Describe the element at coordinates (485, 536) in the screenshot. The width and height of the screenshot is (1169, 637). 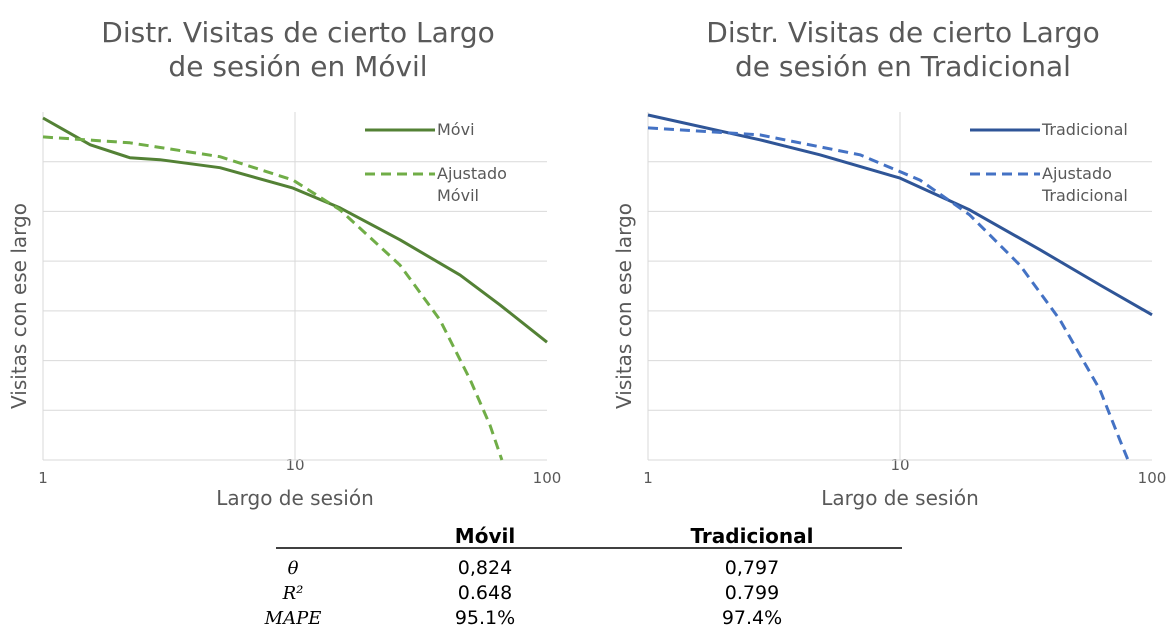
I see `table-header: Móvil` at that location.